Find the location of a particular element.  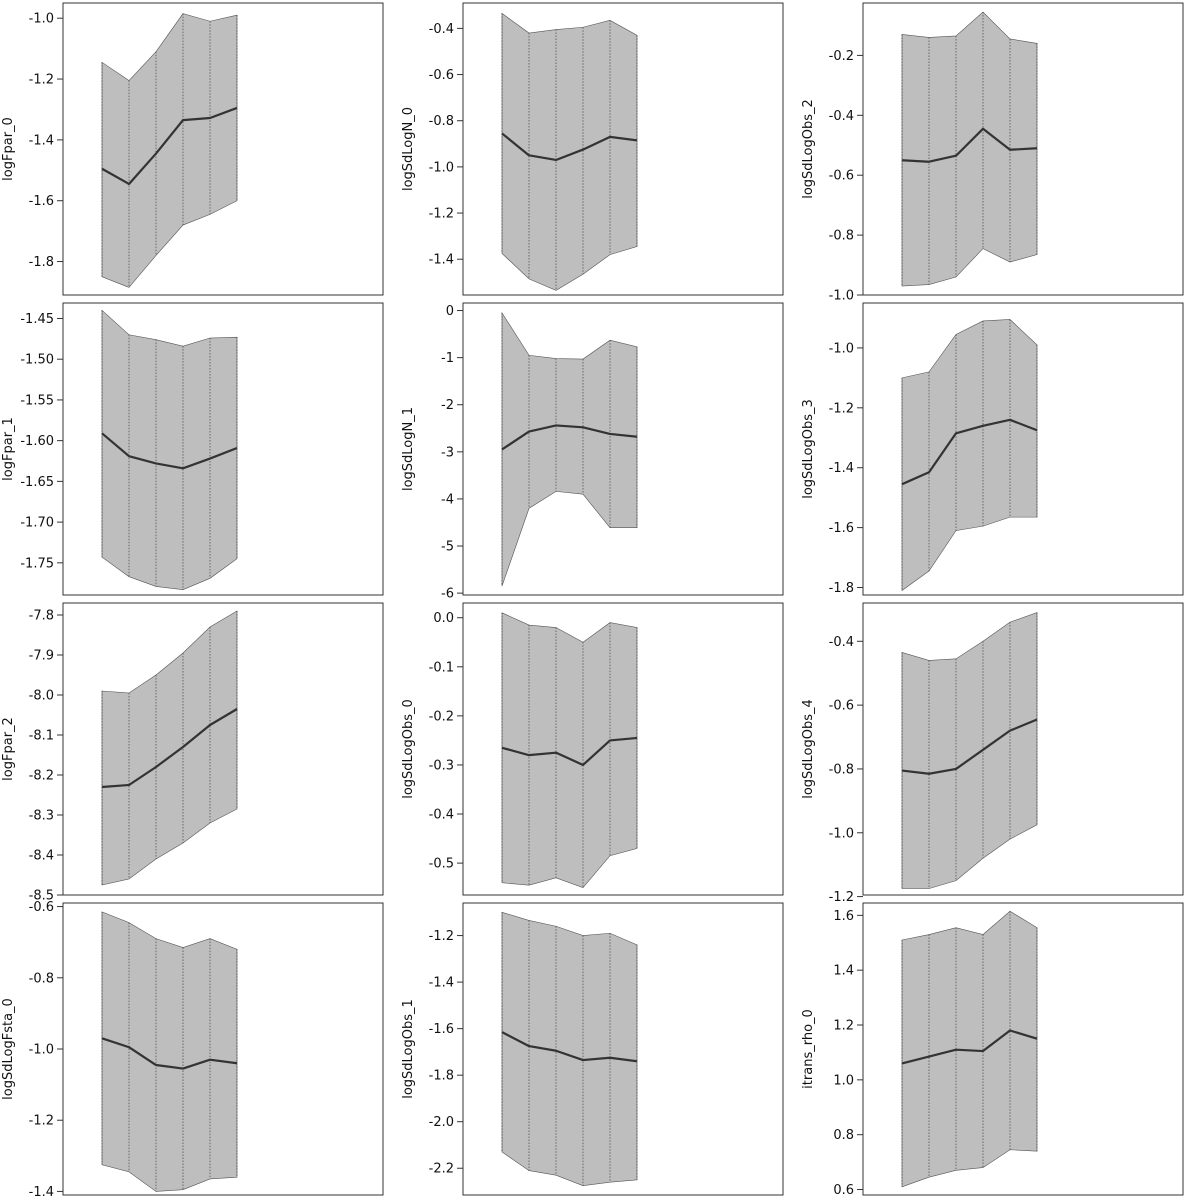

y-axis-label: logFpar_0 is located at coordinates (8, 149).